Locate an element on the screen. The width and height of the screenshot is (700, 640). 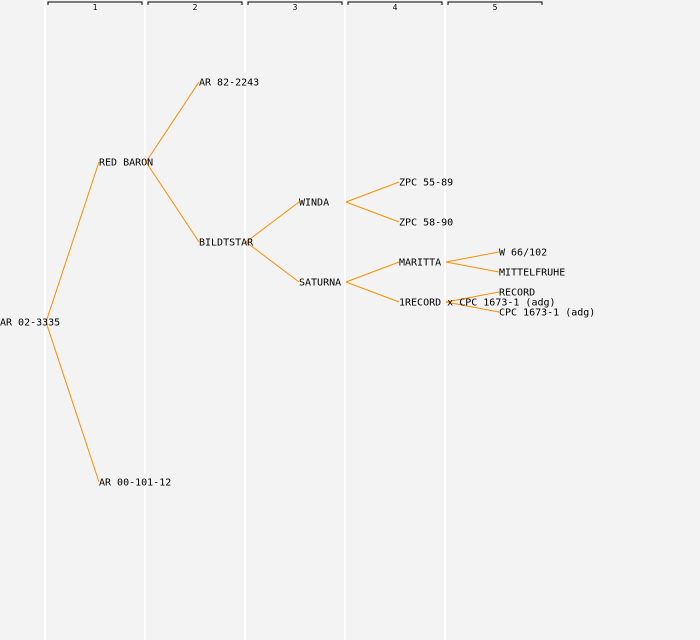
pedigree-node-label: WINDA is located at coordinates (314, 203).